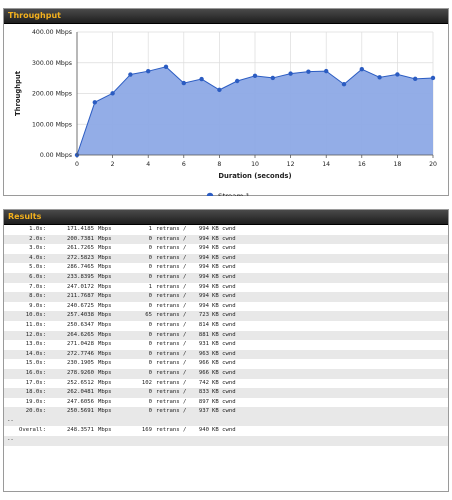 This screenshot has width=452, height=500. What do you see at coordinates (226, 249) in the screenshot?
I see `table-row: 3.0s: 261.7265 Mbps 0 retrans / 994 KB cwnd` at bounding box center [226, 249].